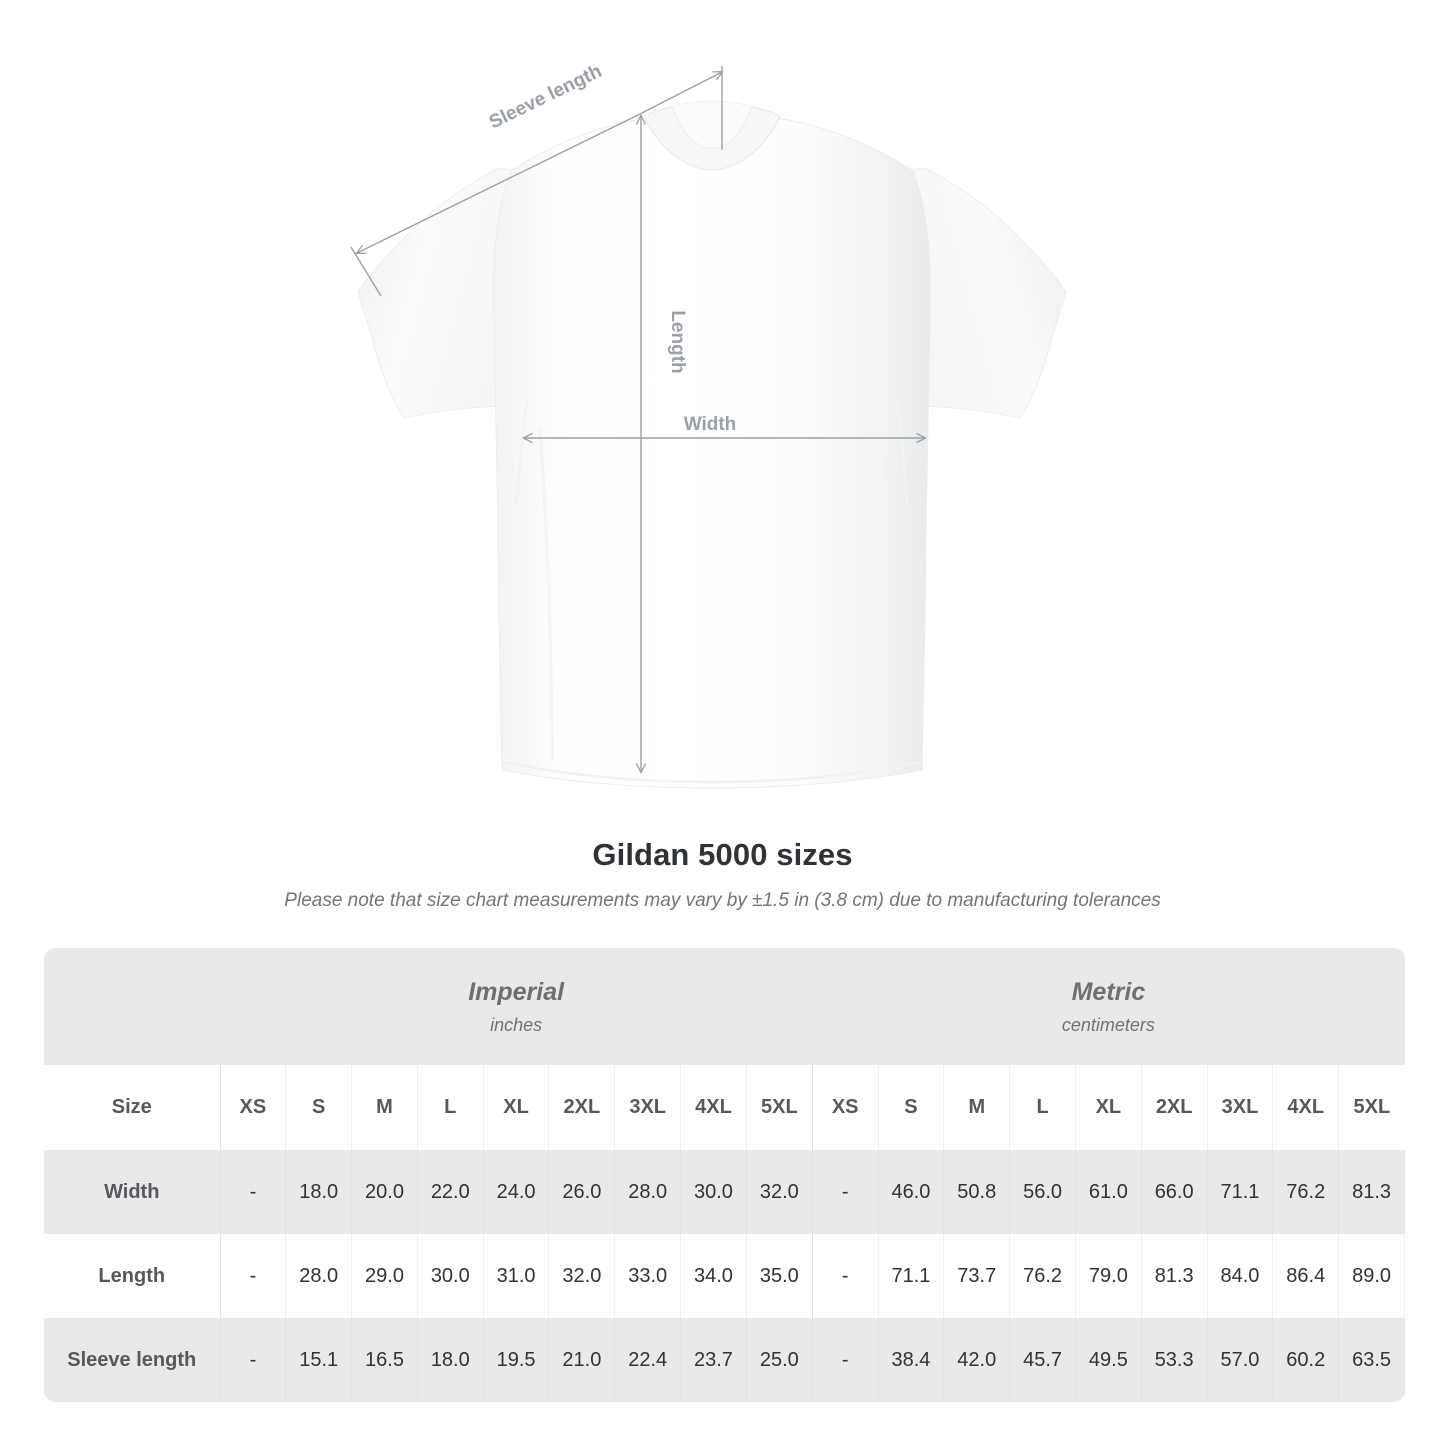 The width and height of the screenshot is (1445, 1445). What do you see at coordinates (713, 1276) in the screenshot?
I see `cell-length-imperial-4xl: 34.0` at bounding box center [713, 1276].